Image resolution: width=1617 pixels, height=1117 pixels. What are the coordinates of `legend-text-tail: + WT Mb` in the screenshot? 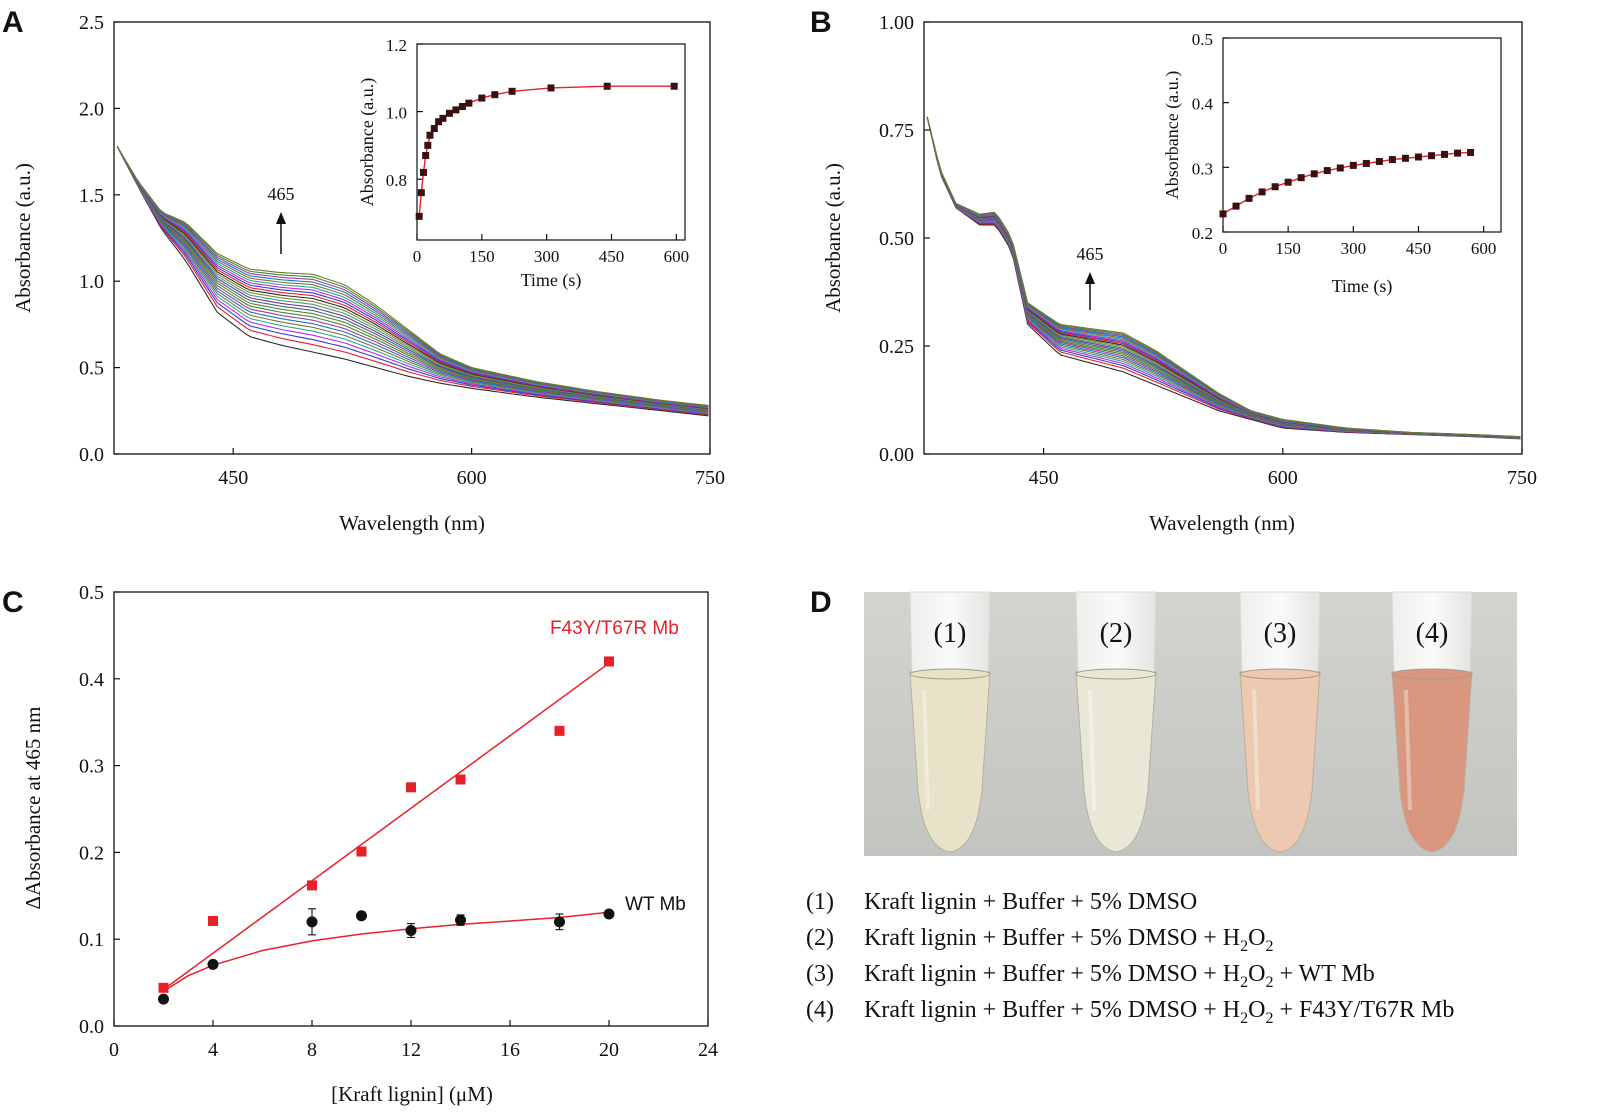 It's located at (1323, 974).